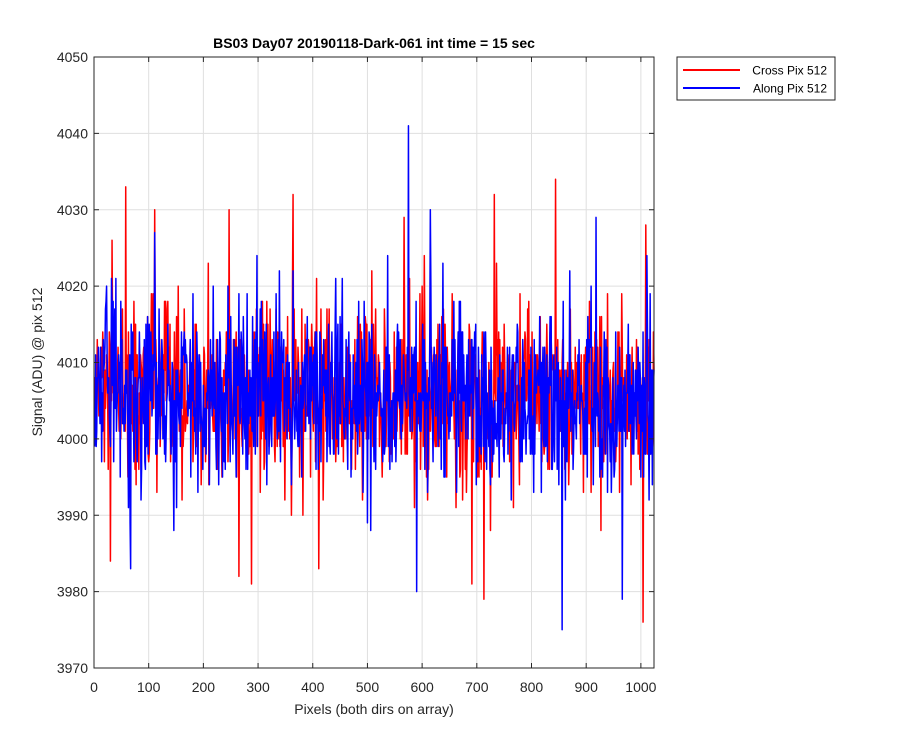  What do you see at coordinates (72, 668) in the screenshot?
I see `y-tick-label: 3970` at bounding box center [72, 668].